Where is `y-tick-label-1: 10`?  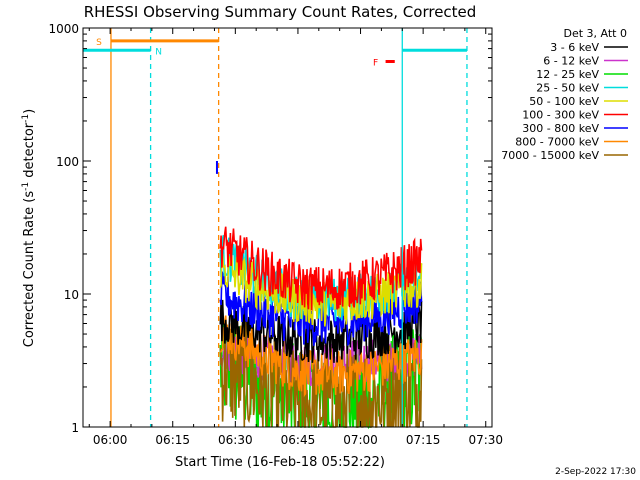
y-tick-label-1: 10 is located at coordinates (71, 295).